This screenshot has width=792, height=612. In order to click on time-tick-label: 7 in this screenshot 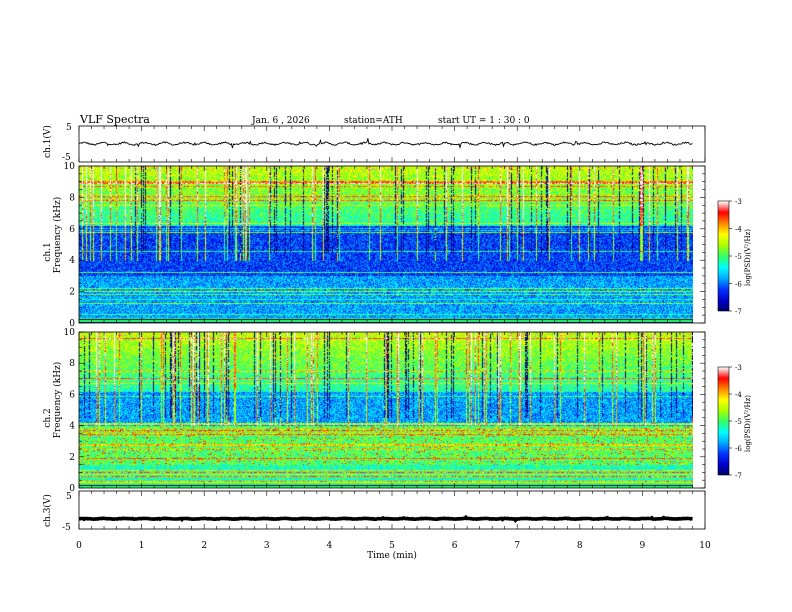, I will do `click(517, 546)`.